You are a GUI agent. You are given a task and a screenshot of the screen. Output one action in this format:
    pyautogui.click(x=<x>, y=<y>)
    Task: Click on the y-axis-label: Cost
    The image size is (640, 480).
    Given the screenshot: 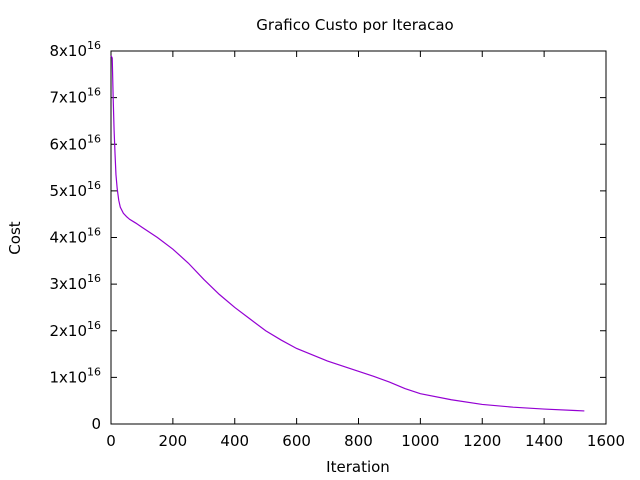 What is the action you would take?
    pyautogui.click(x=15, y=237)
    